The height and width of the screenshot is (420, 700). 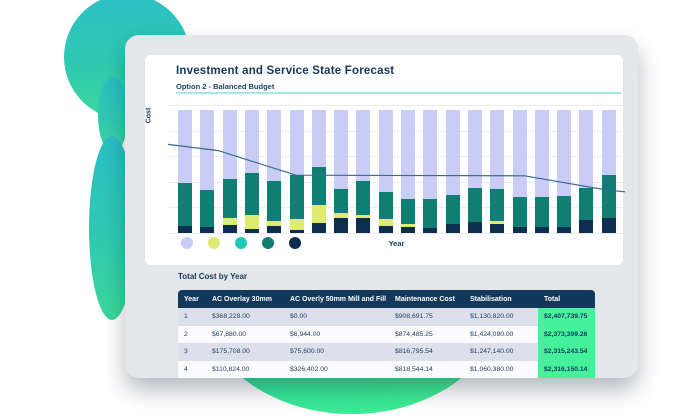 What do you see at coordinates (425, 299) in the screenshot?
I see `table-header-cell: Maintenance Cost` at bounding box center [425, 299].